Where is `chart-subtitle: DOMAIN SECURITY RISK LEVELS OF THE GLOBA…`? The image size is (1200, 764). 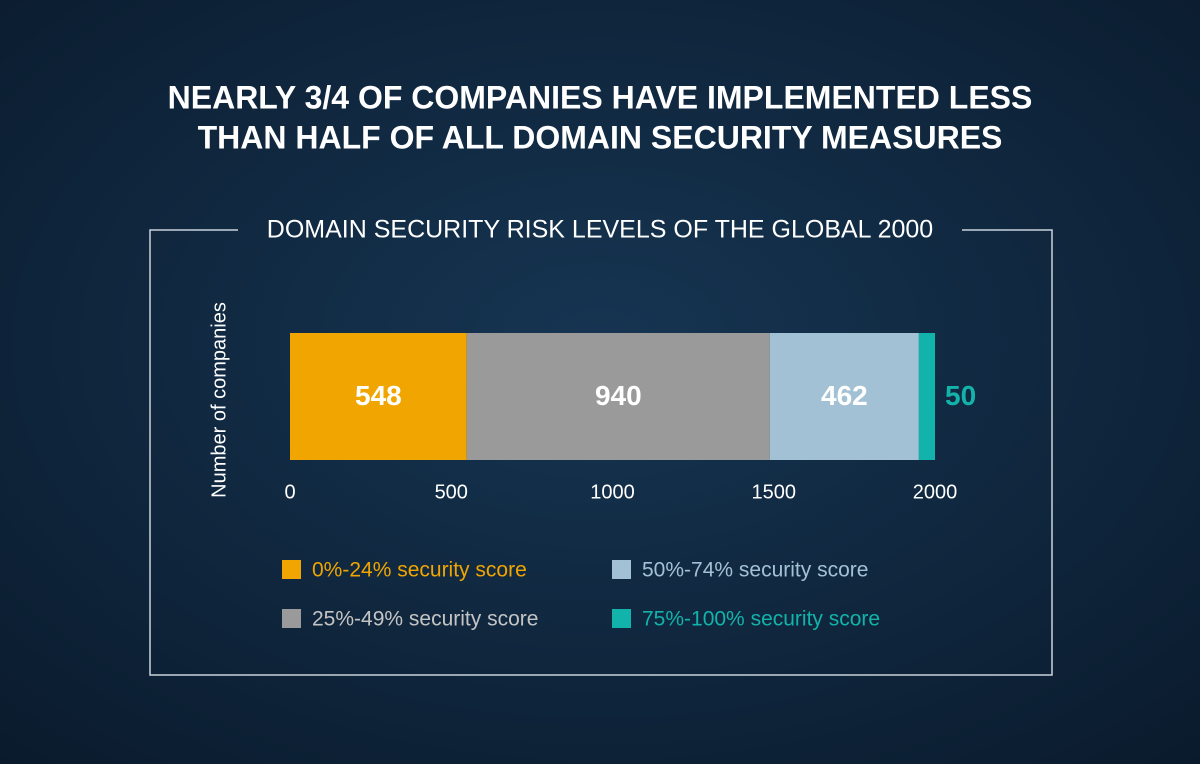
chart-subtitle: DOMAIN SECURITY RISK LEVELS OF THE GLOBA… is located at coordinates (600, 230).